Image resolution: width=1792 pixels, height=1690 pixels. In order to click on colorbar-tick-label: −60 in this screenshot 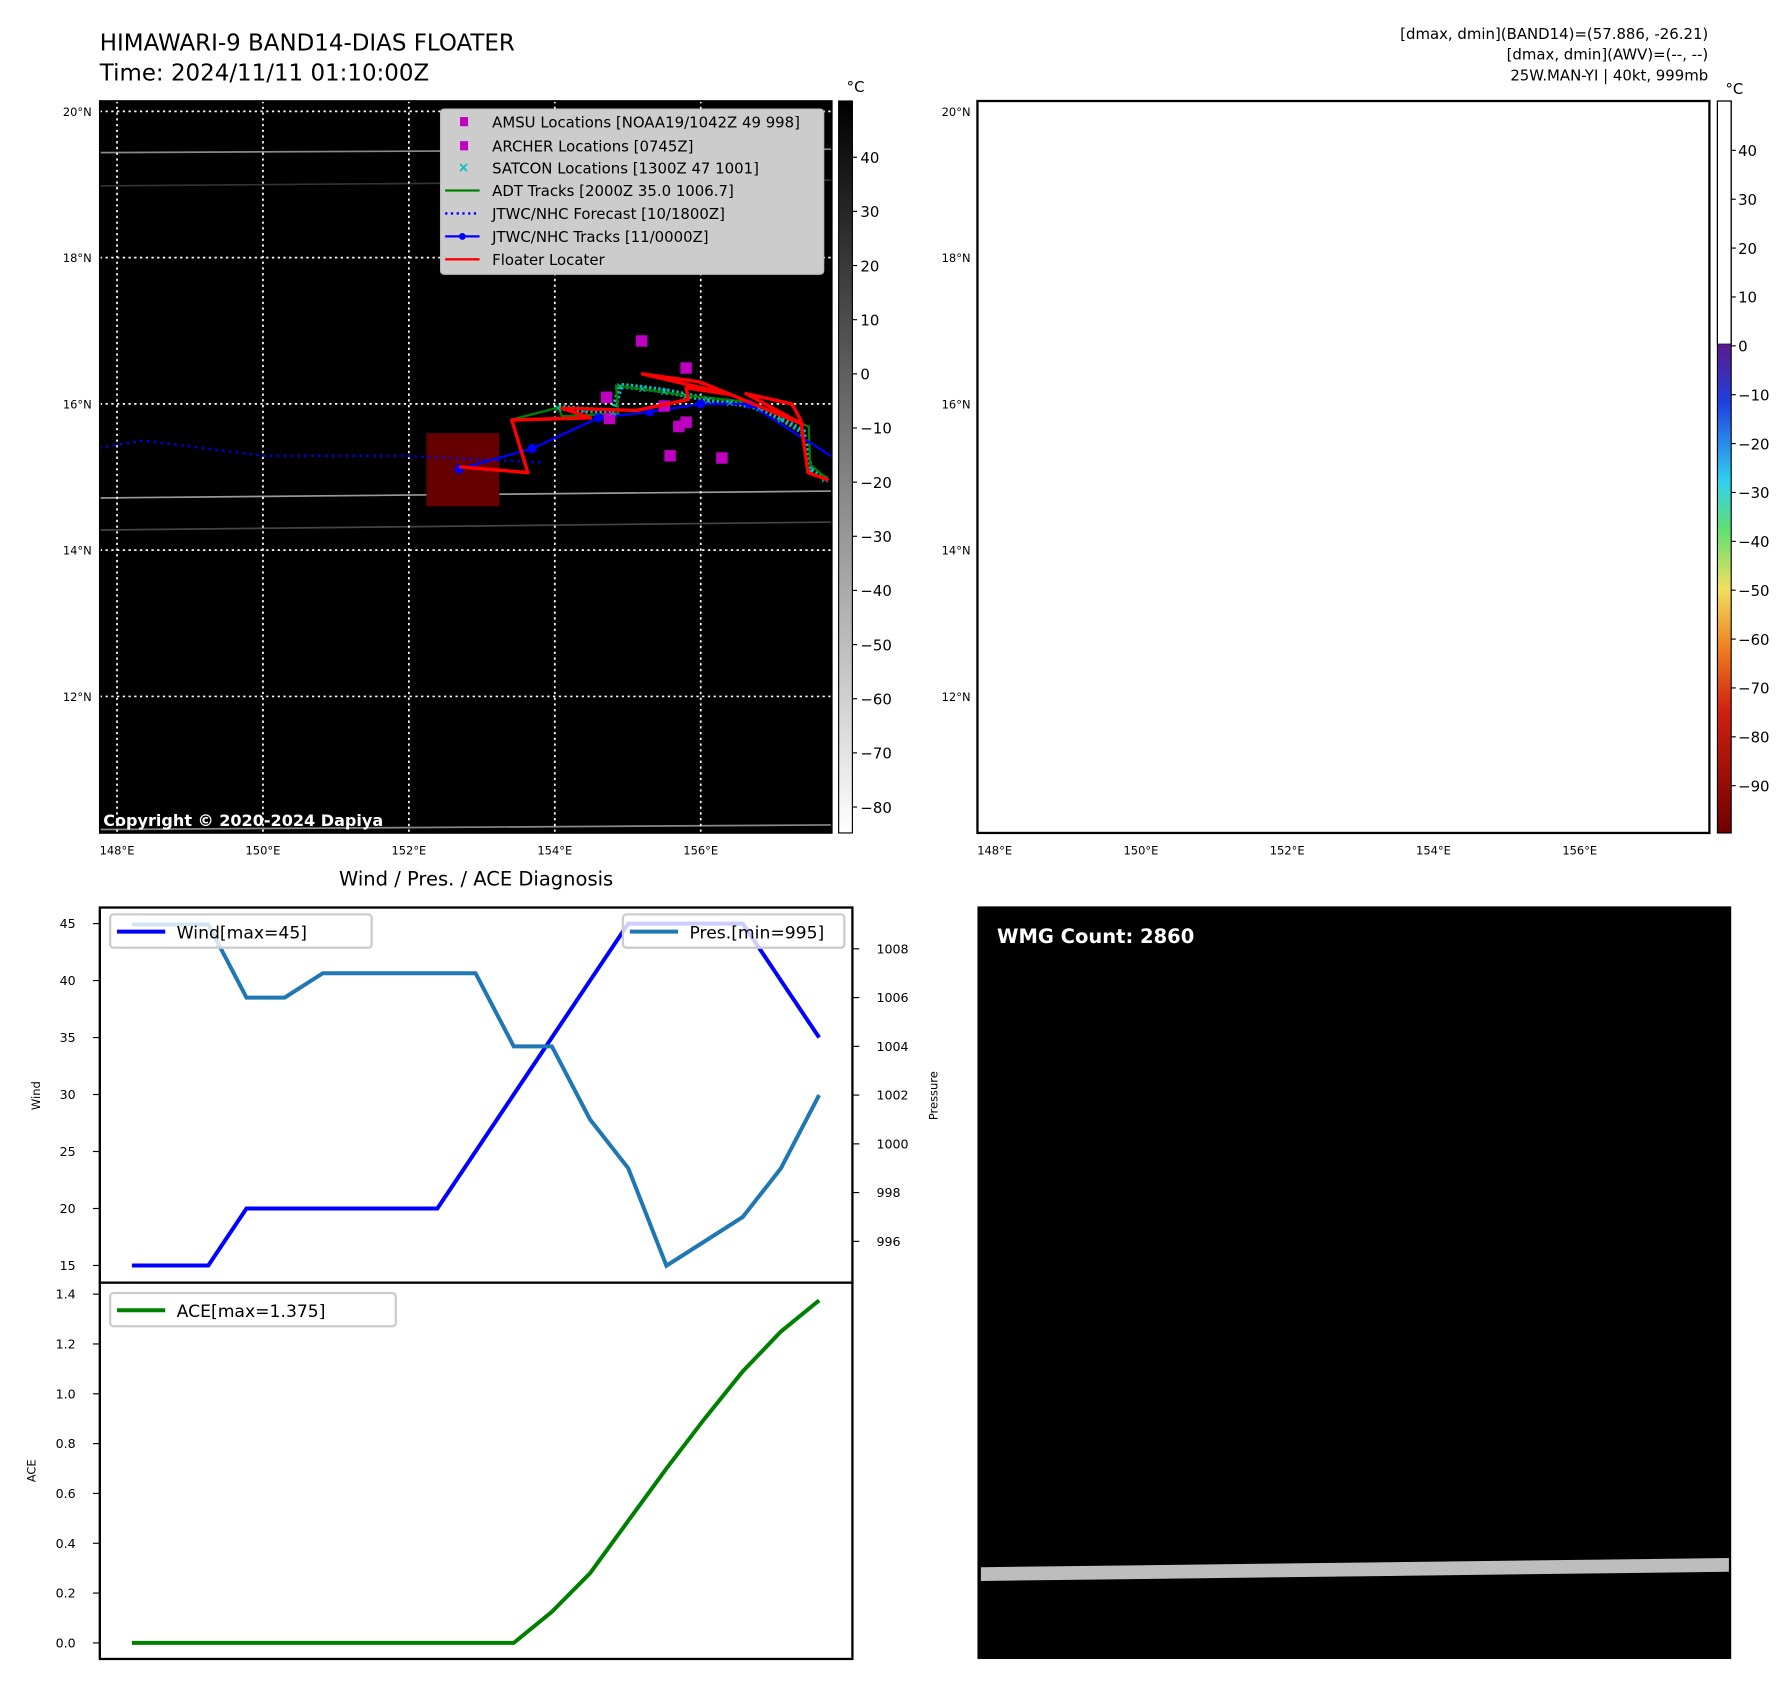, I will do `click(1753, 640)`.